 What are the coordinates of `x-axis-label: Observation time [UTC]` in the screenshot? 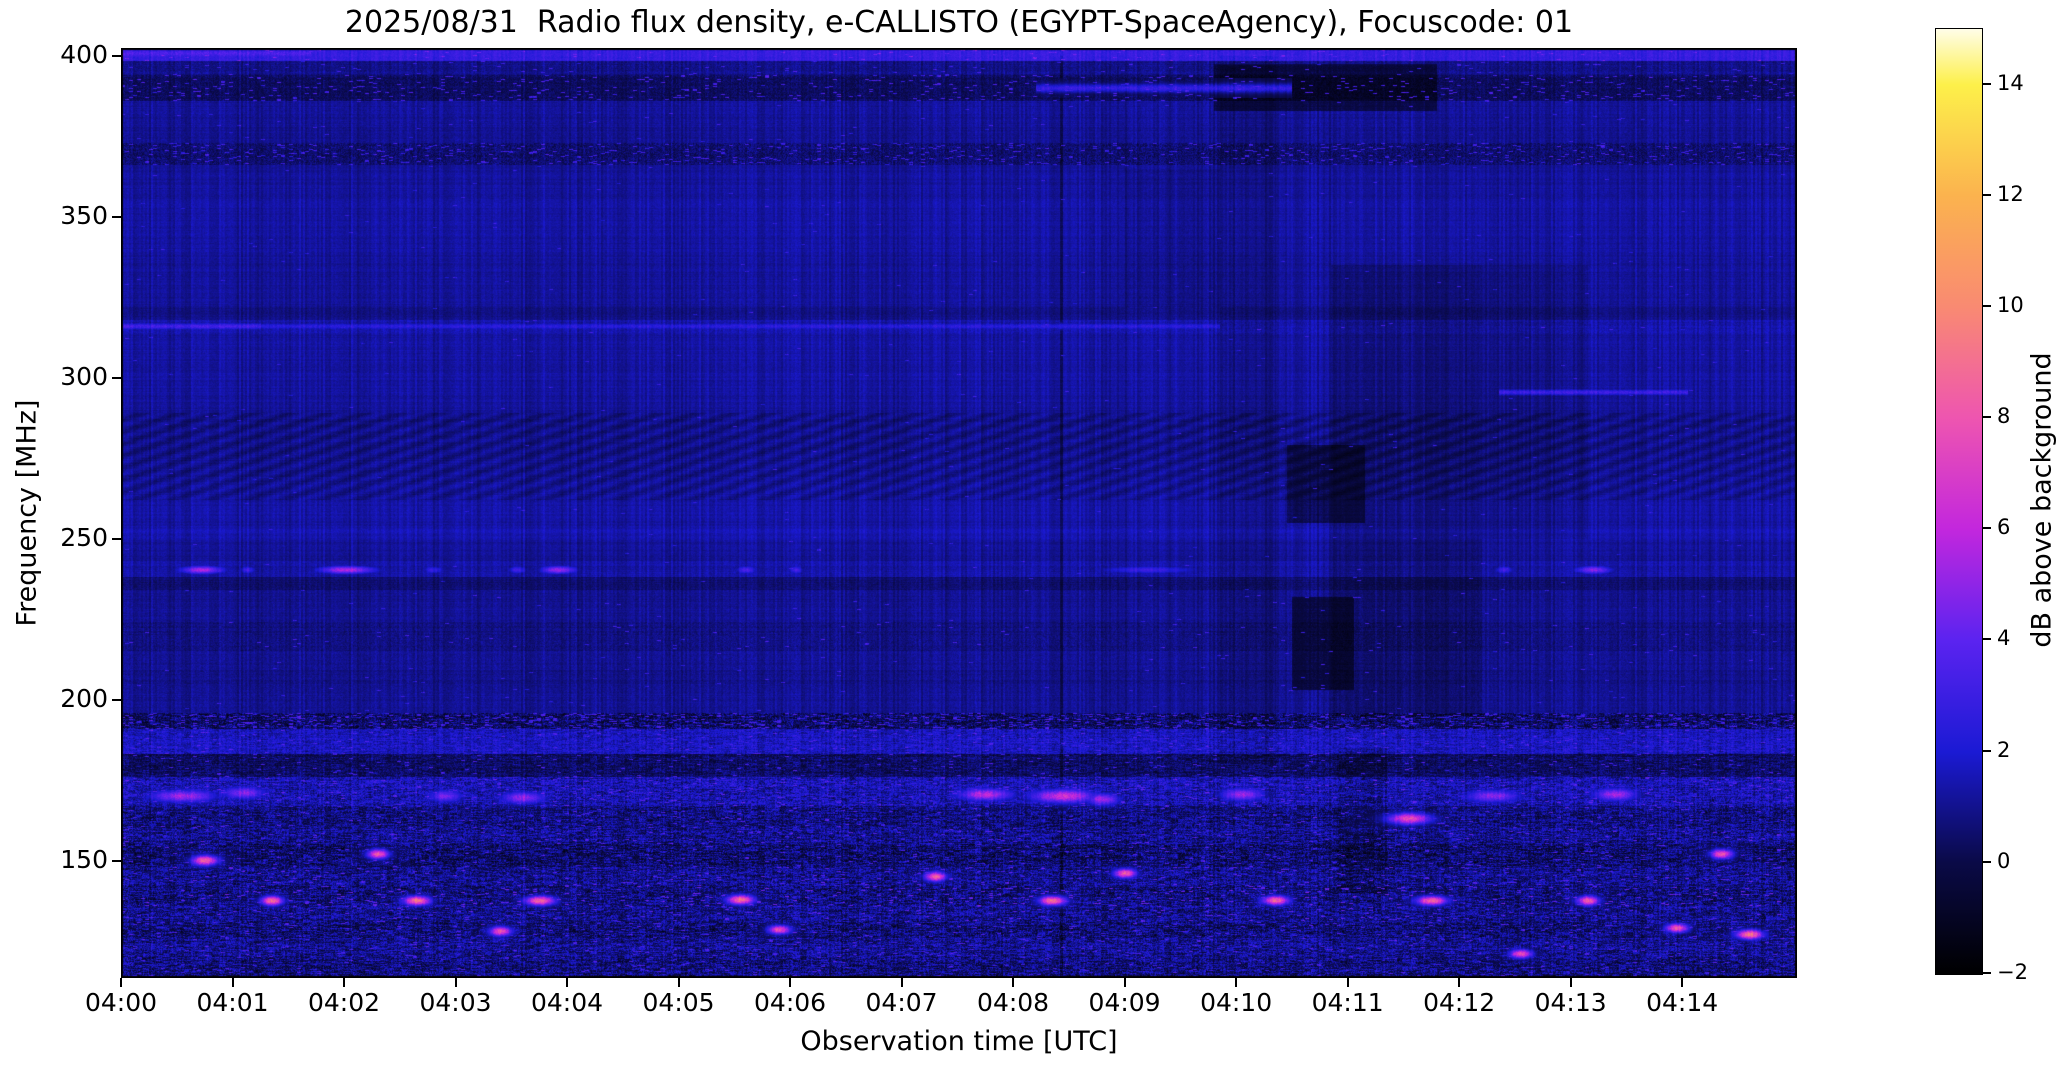 It's located at (959, 1041).